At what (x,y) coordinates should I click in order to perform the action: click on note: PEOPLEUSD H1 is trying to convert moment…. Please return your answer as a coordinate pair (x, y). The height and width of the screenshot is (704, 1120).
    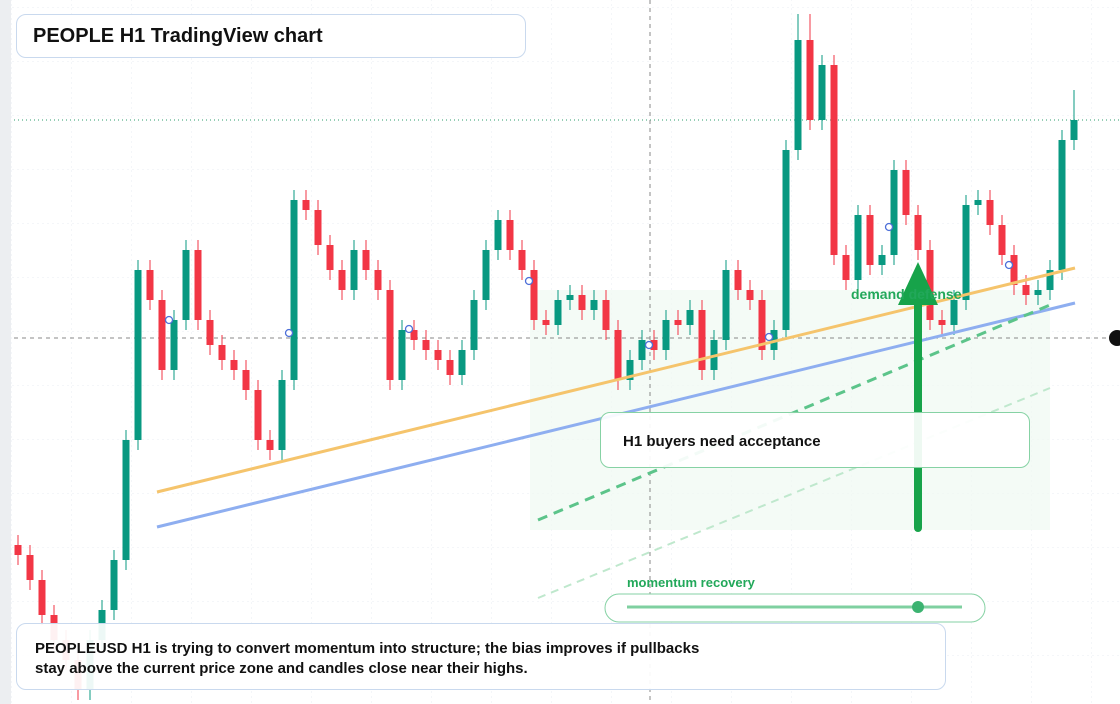
    Looking at the image, I should click on (481, 656).